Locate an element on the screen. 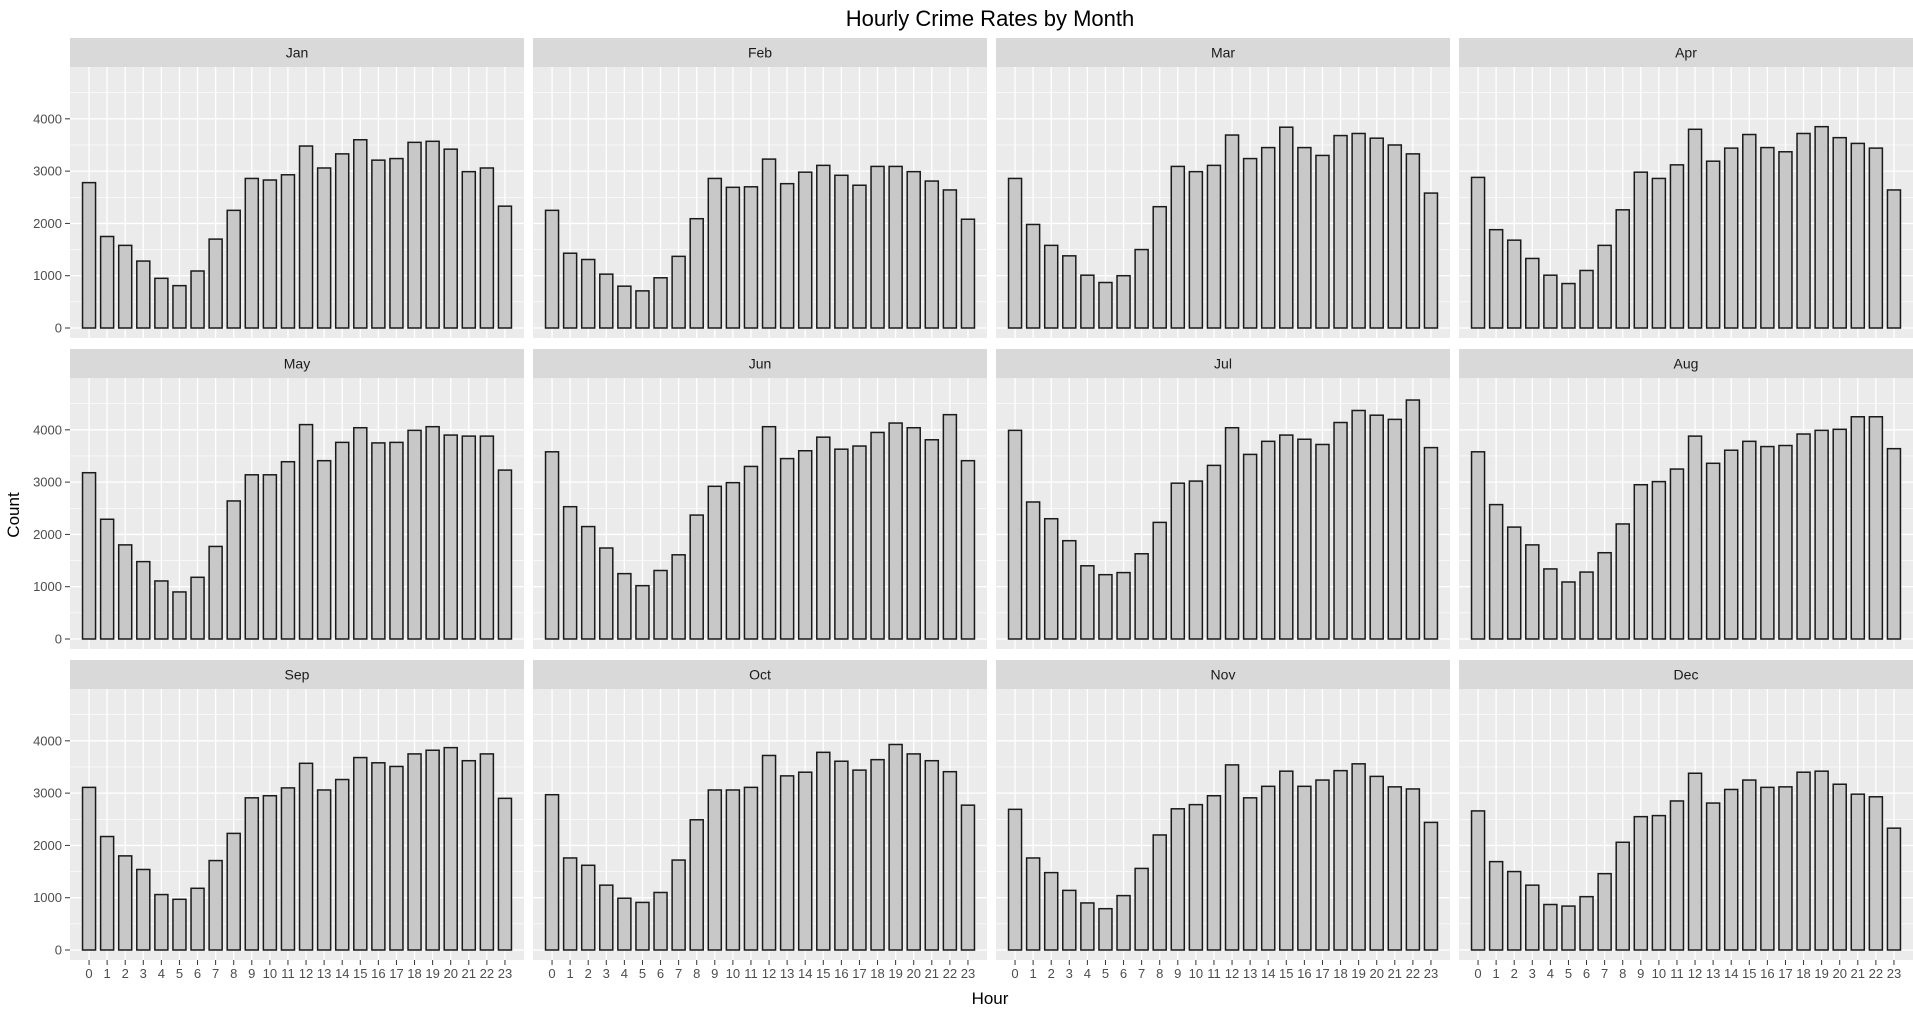 Image resolution: width=1913 pixels, height=1011 pixels. x-tick-label: 22 is located at coordinates (1876, 973).